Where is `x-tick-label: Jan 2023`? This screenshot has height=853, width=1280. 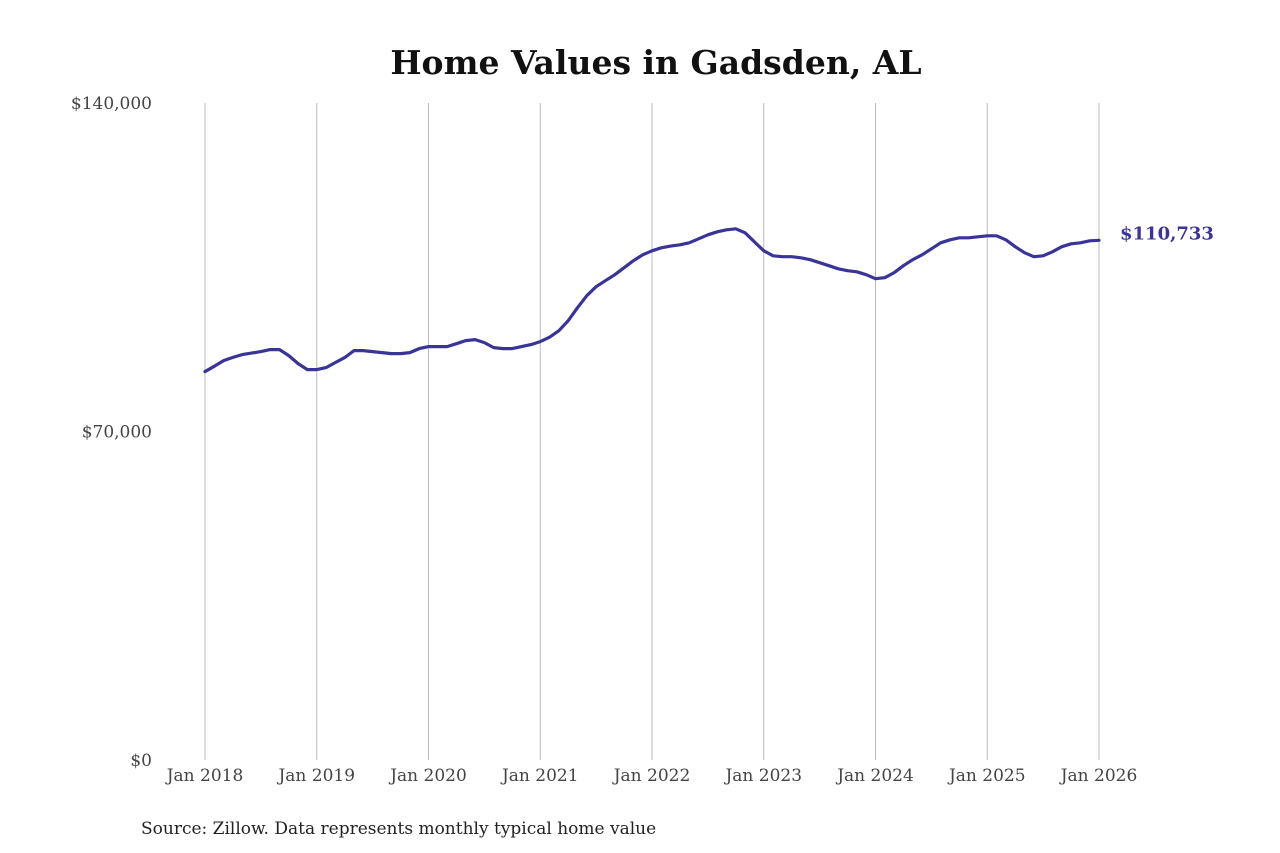 x-tick-label: Jan 2023 is located at coordinates (762, 776).